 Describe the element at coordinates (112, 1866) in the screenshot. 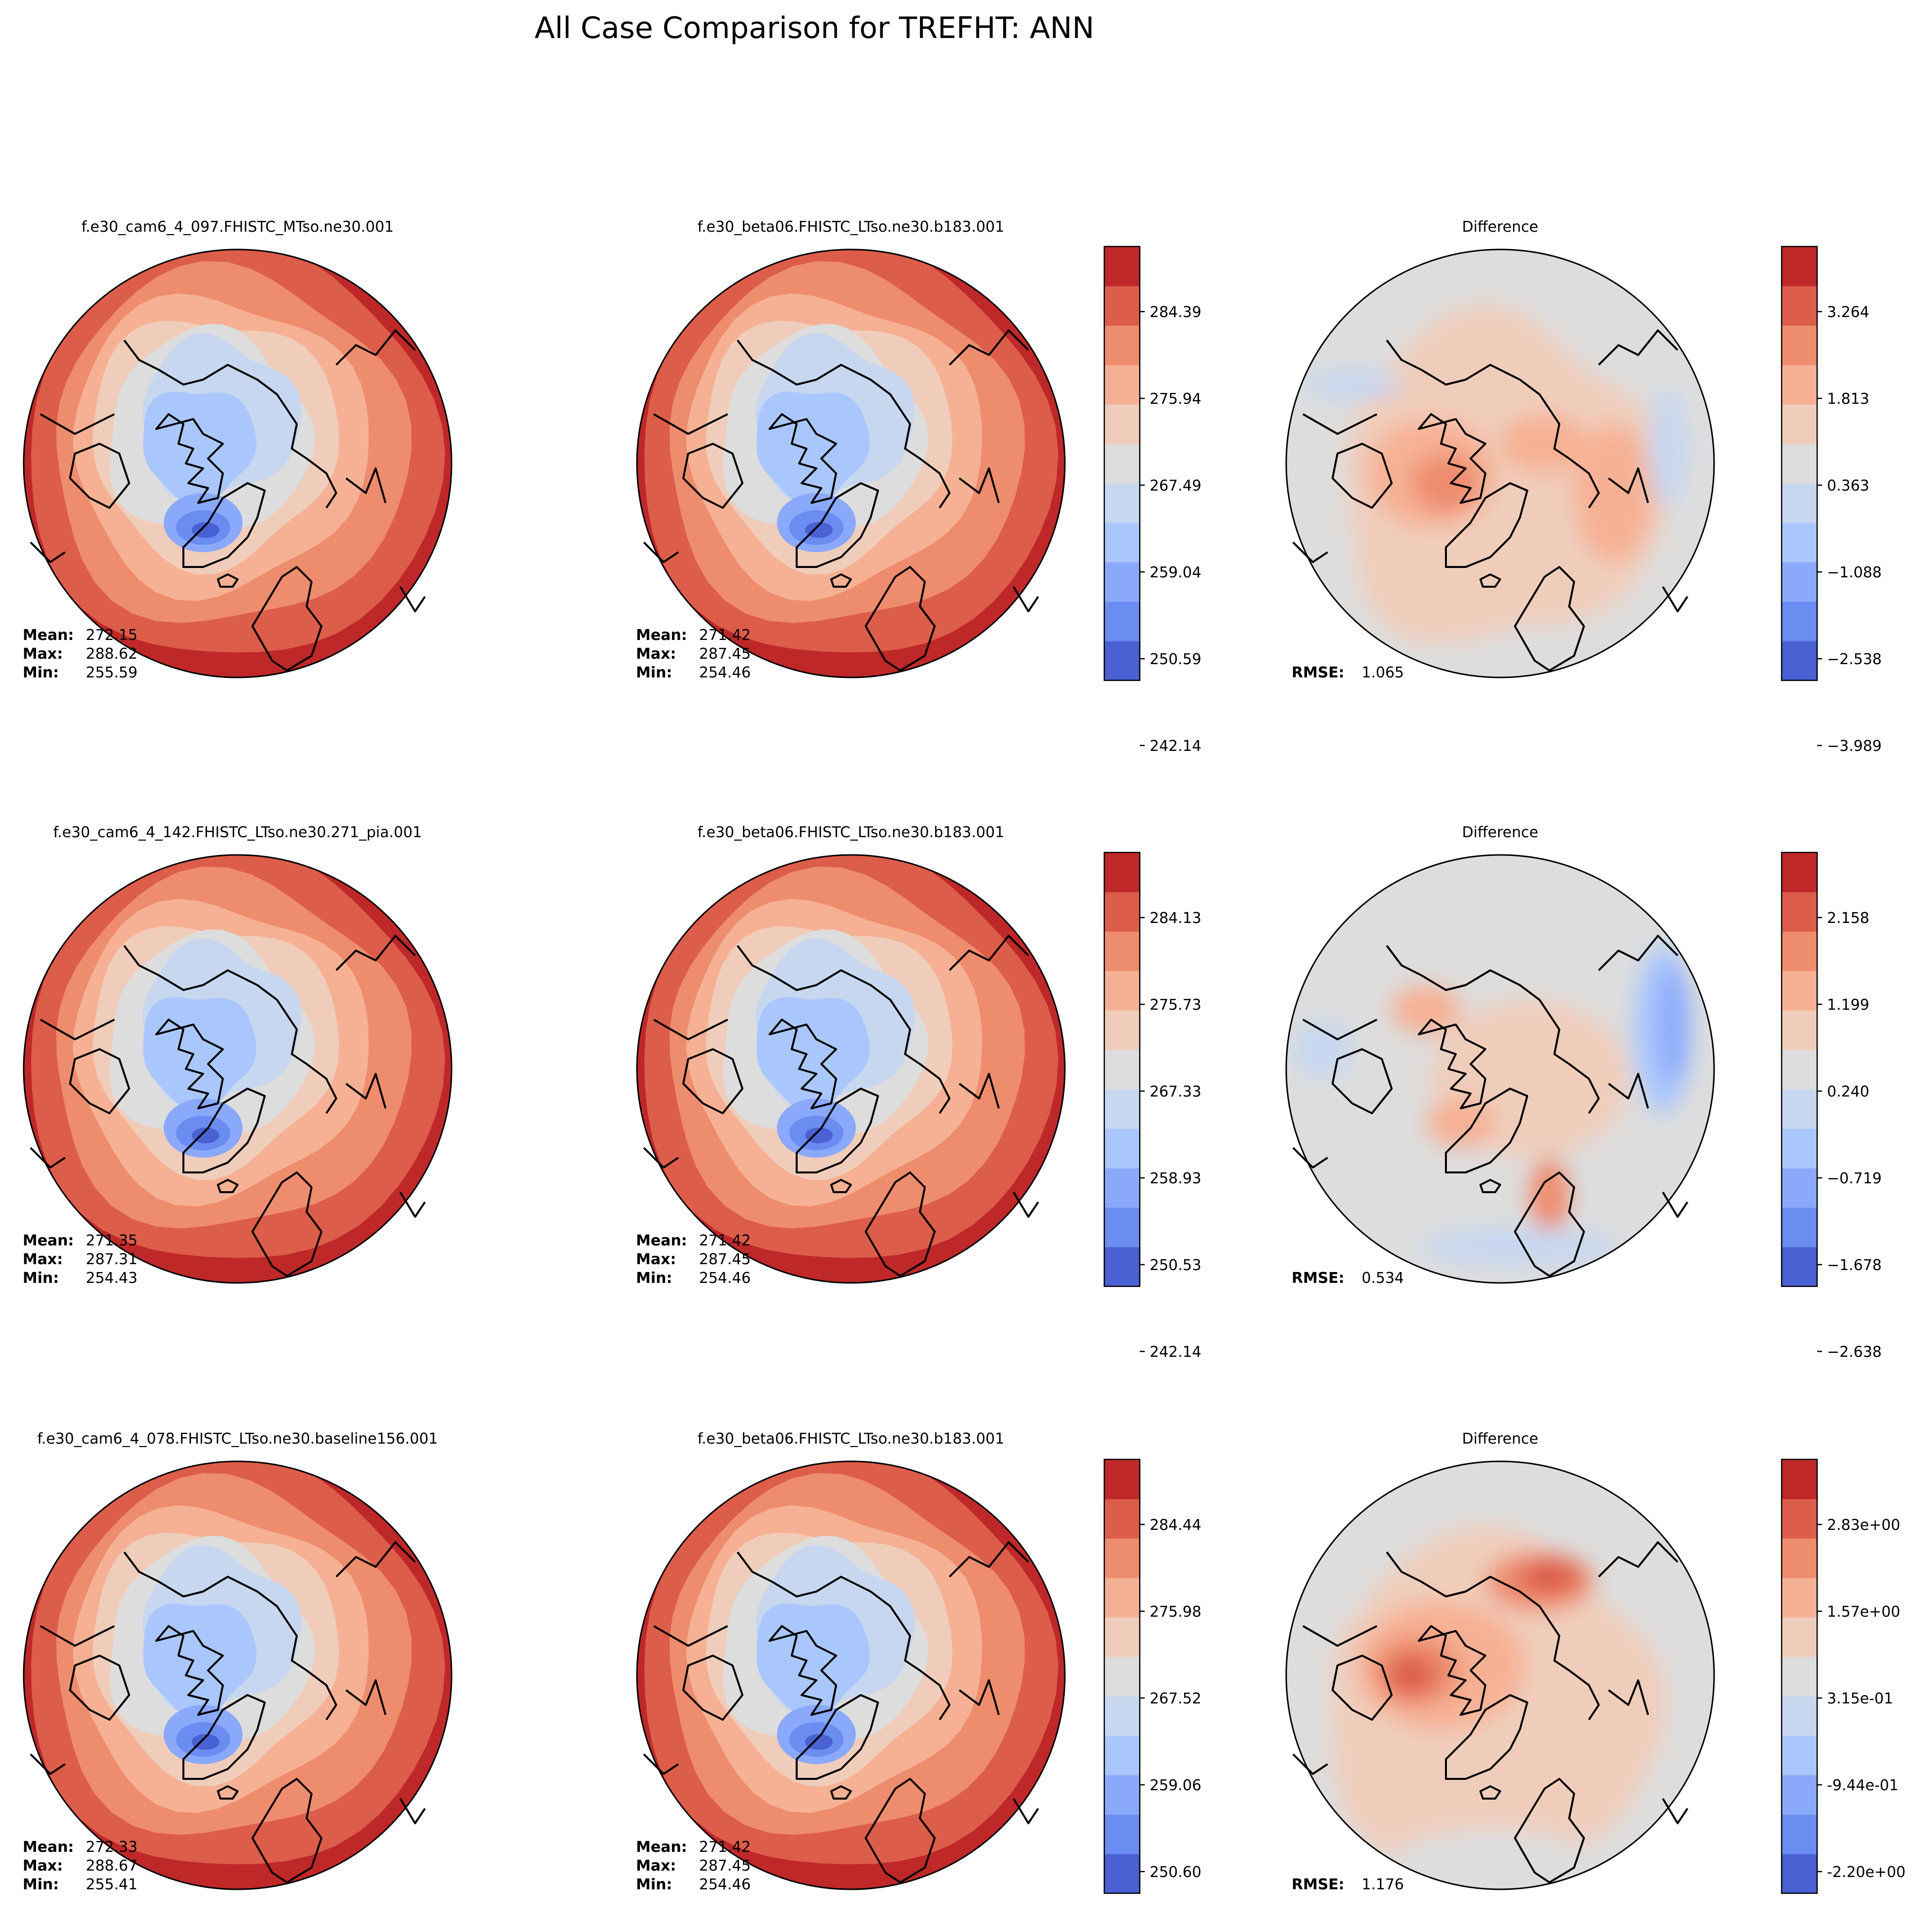

I see `stat-value-max: 288.67` at that location.